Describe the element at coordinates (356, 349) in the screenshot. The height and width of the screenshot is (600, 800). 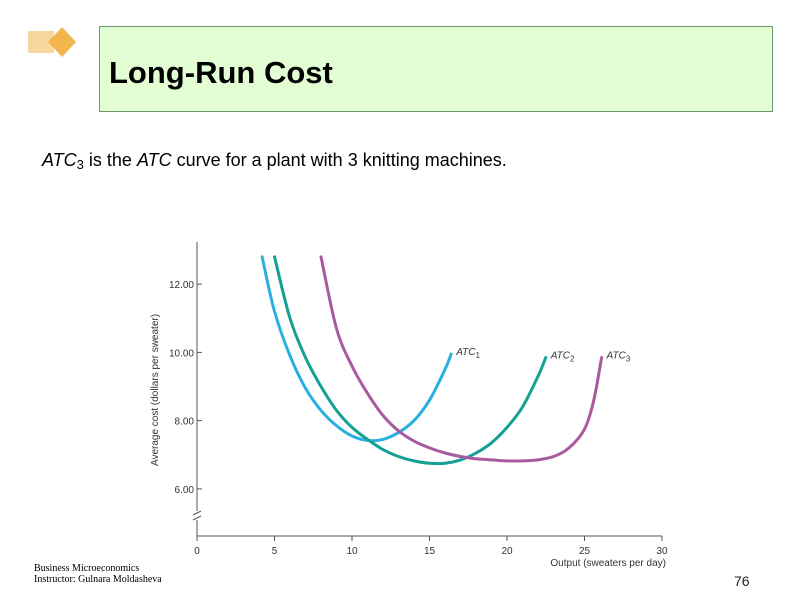
I see `curve-atc1` at that location.